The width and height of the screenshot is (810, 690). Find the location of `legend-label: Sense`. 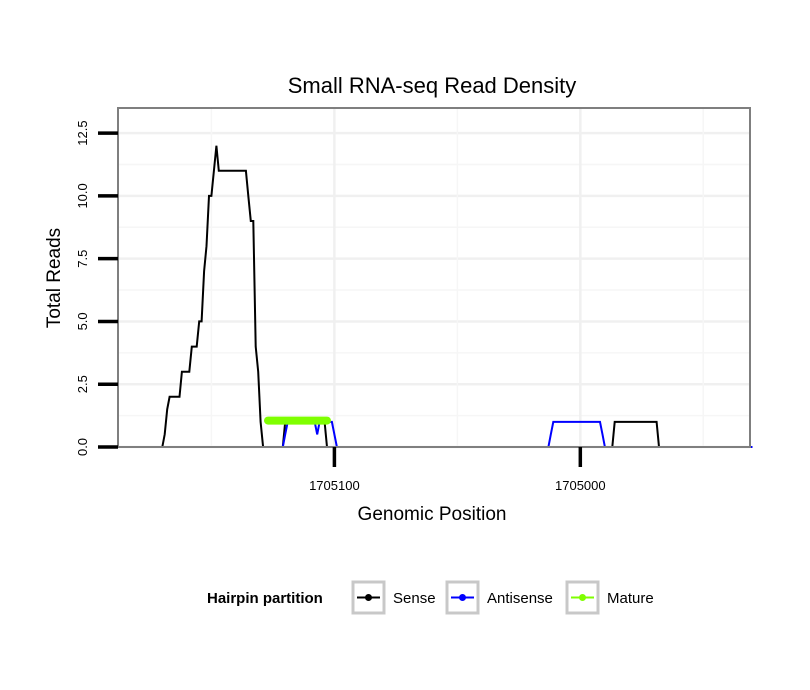

legend-label: Sense is located at coordinates (414, 598).